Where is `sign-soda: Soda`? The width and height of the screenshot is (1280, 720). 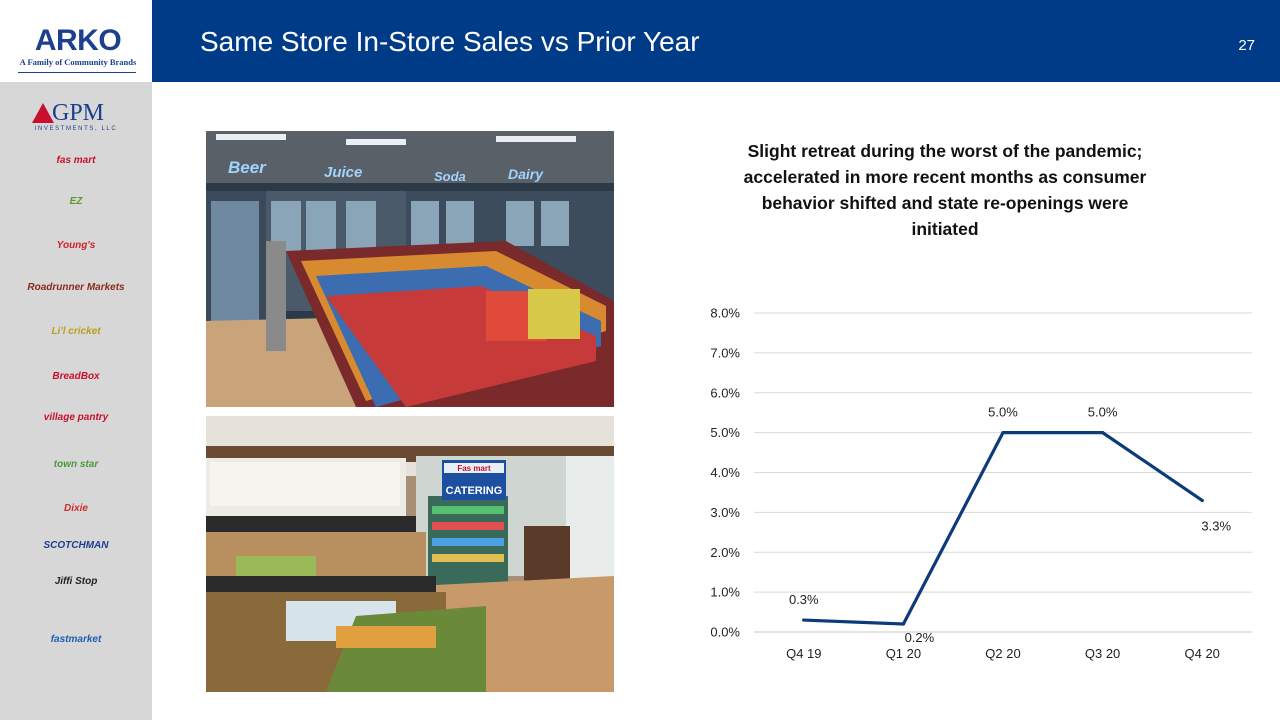 sign-soda: Soda is located at coordinates (450, 176).